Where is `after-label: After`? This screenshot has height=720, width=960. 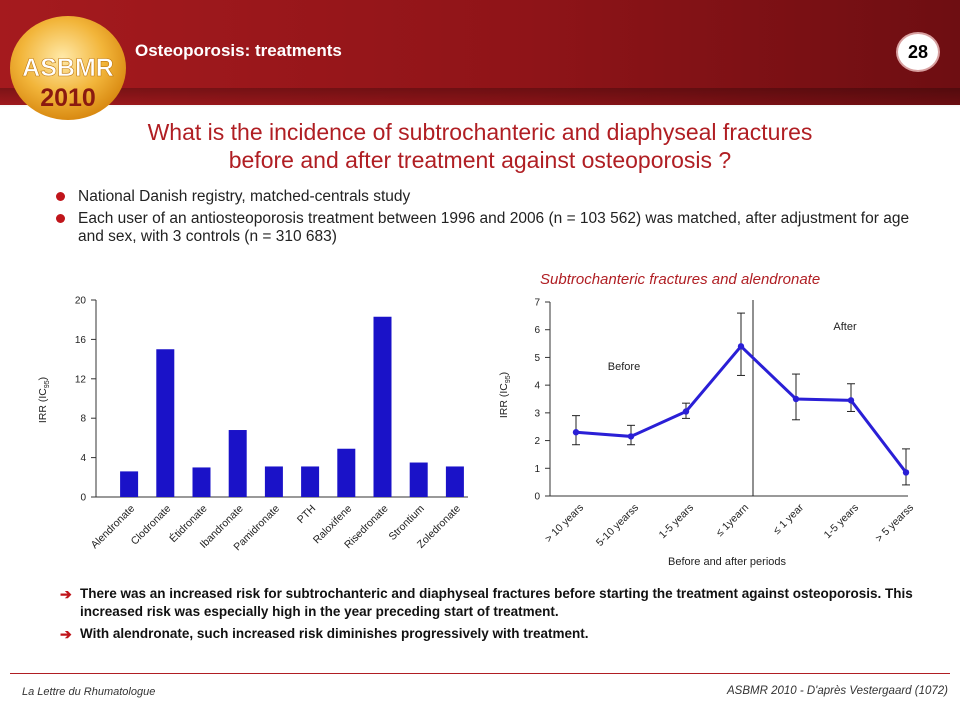 after-label: After is located at coordinates (845, 327).